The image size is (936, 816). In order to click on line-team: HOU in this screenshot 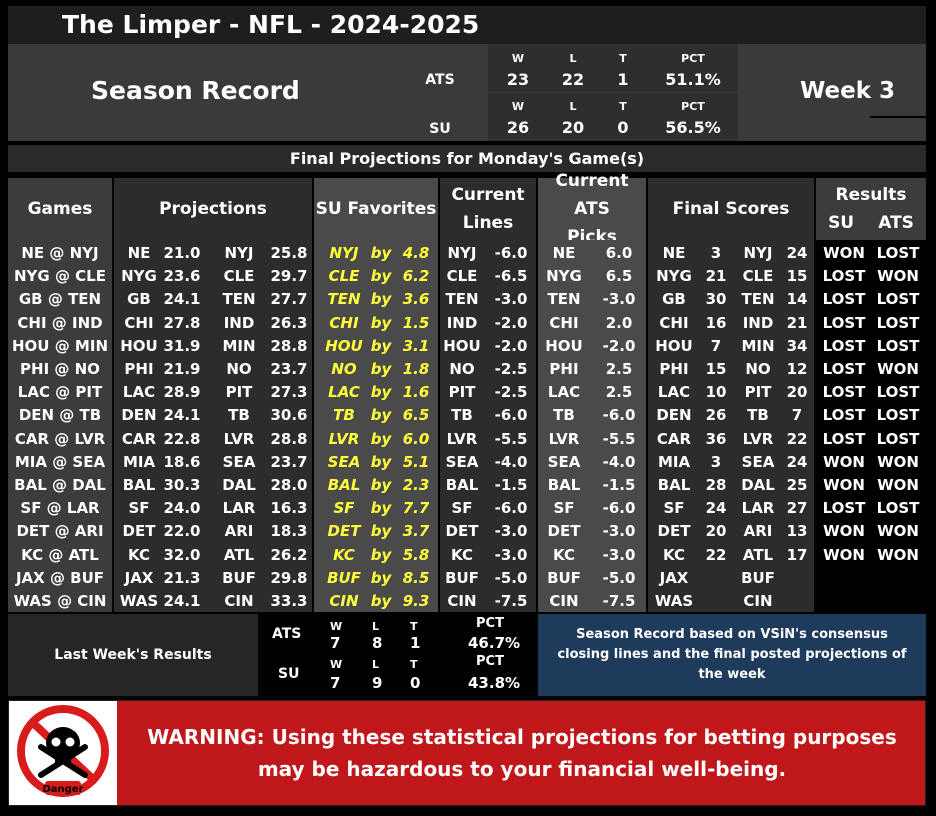, I will do `click(462, 345)`.